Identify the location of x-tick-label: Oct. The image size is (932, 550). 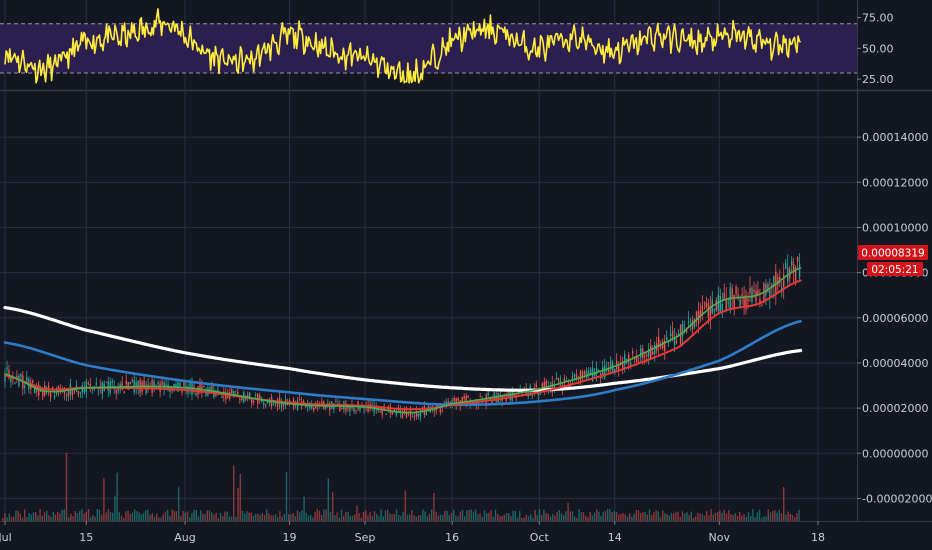
(540, 537).